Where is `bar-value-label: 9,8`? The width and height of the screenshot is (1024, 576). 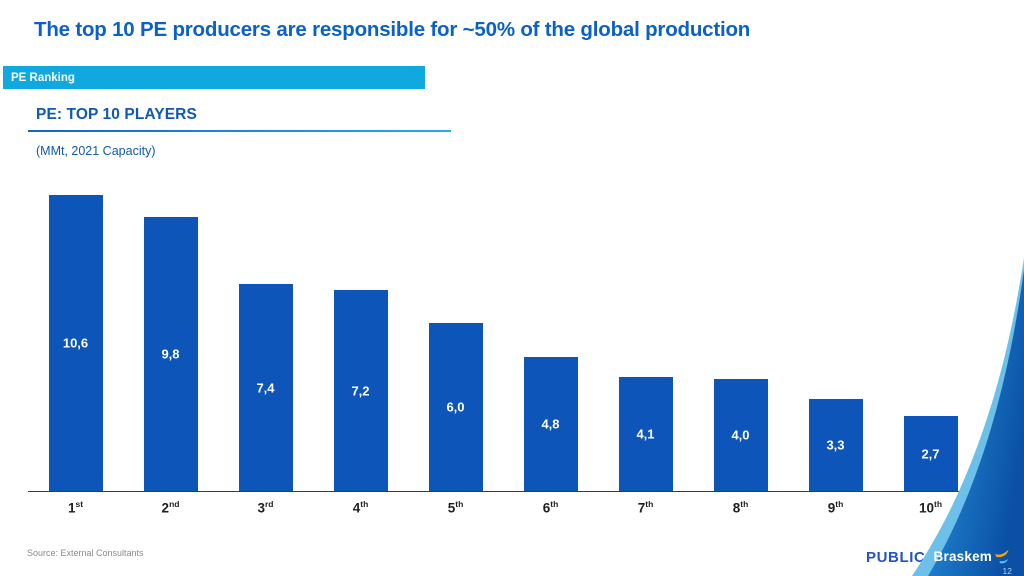
bar-value-label: 9,8 is located at coordinates (170, 354).